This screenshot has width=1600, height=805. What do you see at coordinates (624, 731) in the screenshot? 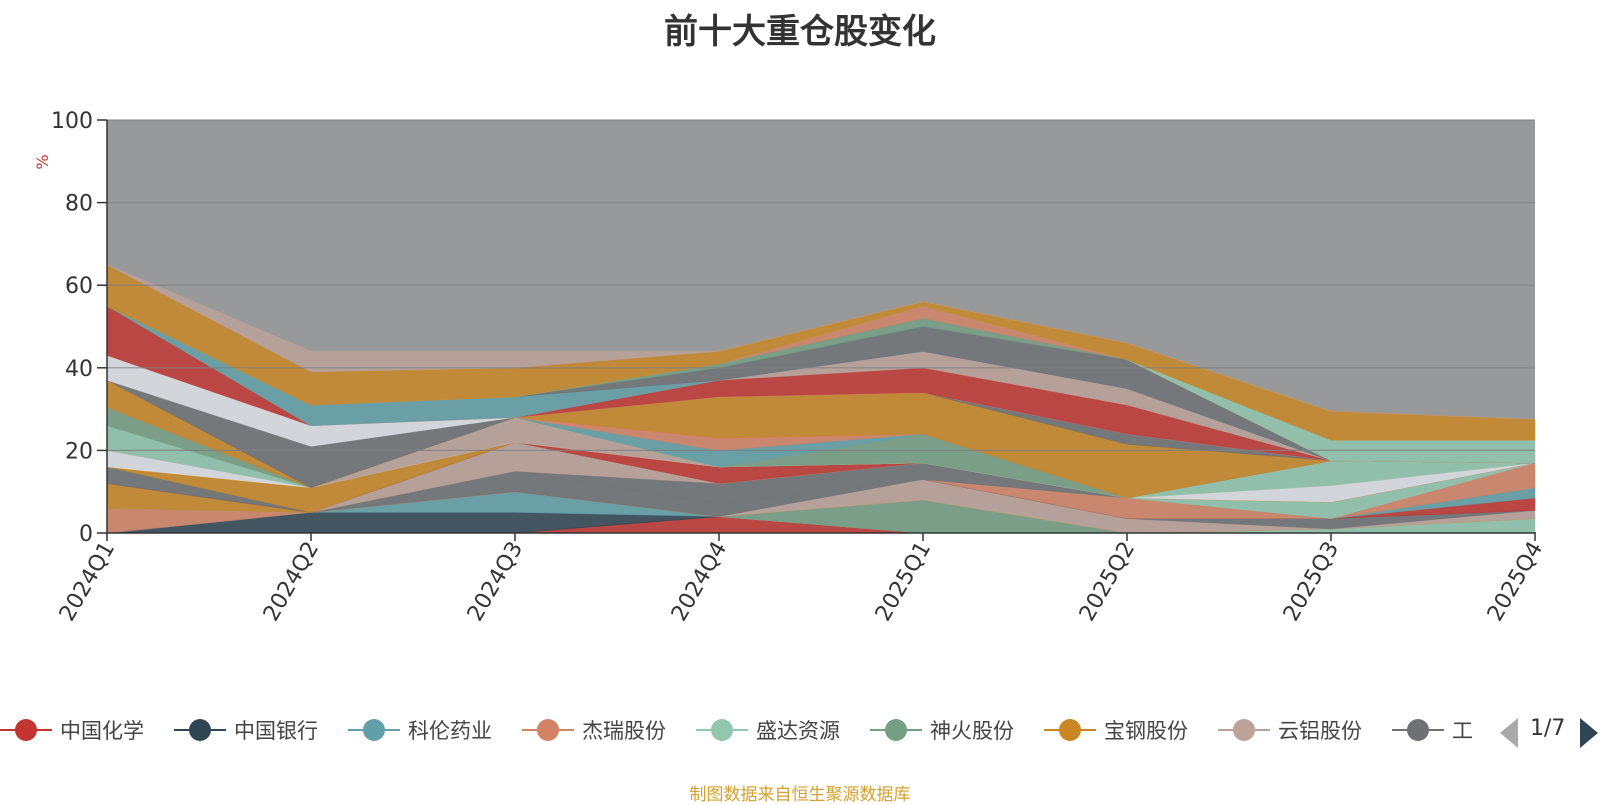
I see `legend-label: 杰瑞股份` at bounding box center [624, 731].